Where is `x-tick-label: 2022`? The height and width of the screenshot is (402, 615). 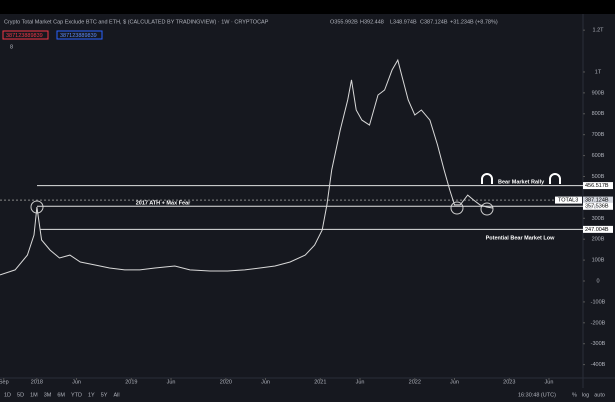 x-tick-label: 2022 is located at coordinates (415, 382).